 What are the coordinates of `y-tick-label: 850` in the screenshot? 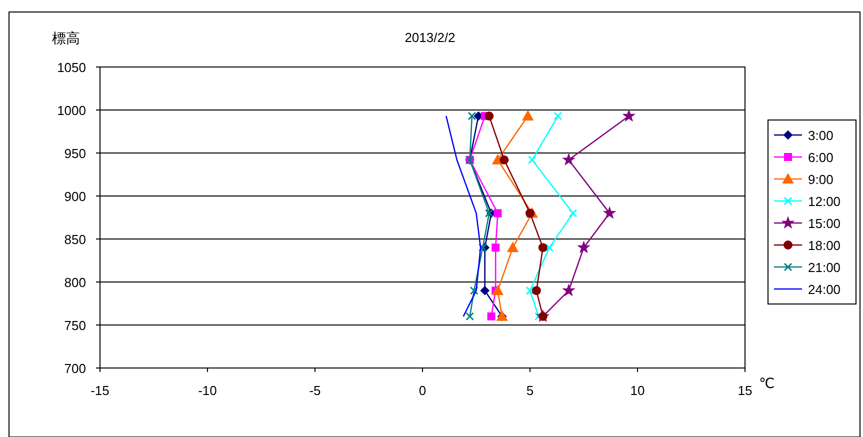 It's located at (75, 239).